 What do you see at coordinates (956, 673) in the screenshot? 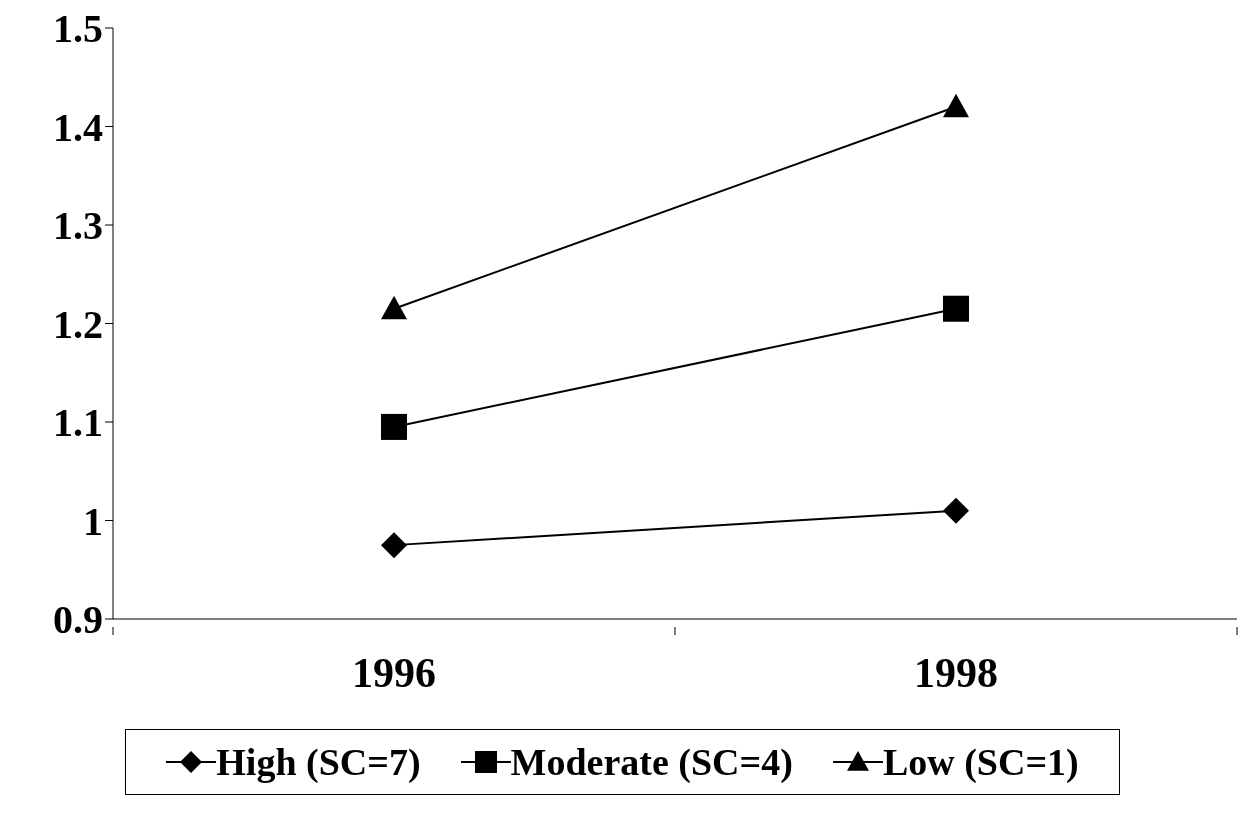
I see `x-tick-label: 1998` at bounding box center [956, 673].